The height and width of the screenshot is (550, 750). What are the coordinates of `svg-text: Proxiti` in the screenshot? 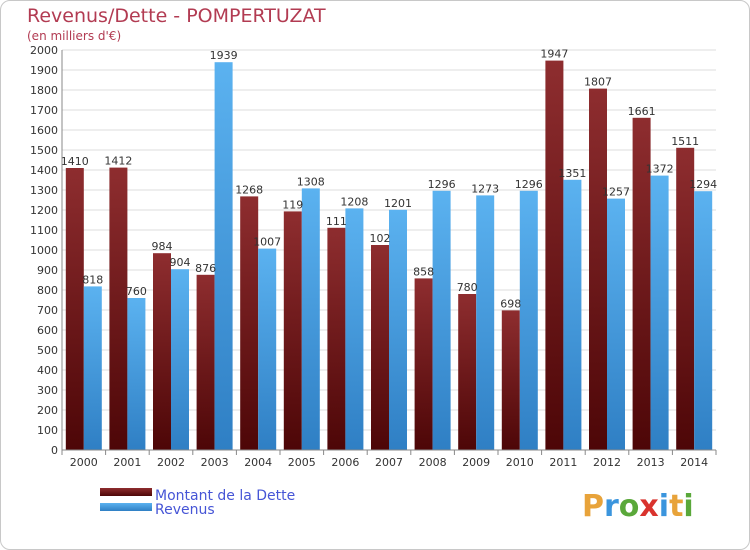 It's located at (638, 506).